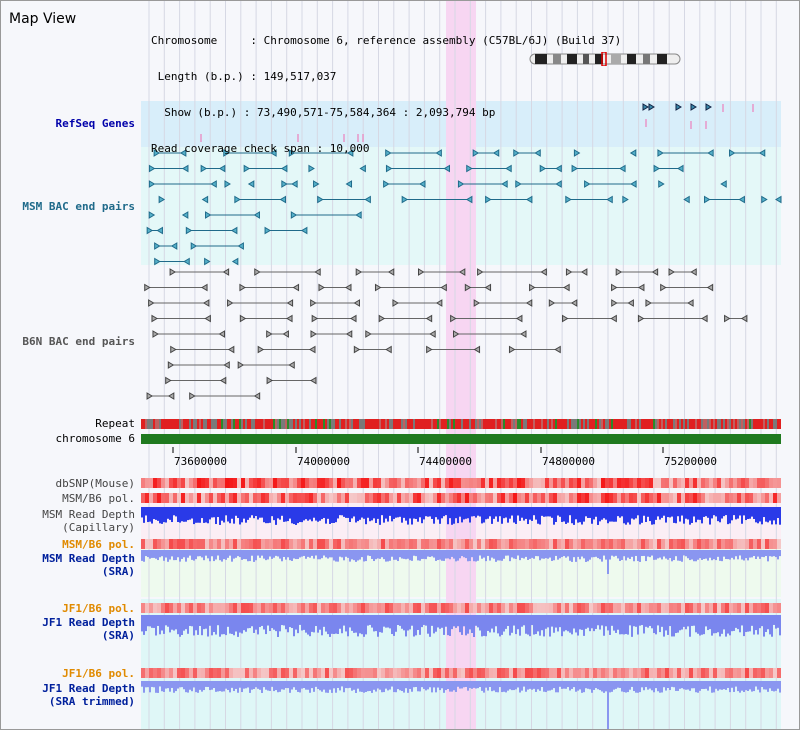 The width and height of the screenshot is (800, 730). I want to click on msm-depth-sra-label: MSM Read Depth (SRA), so click(88, 565).